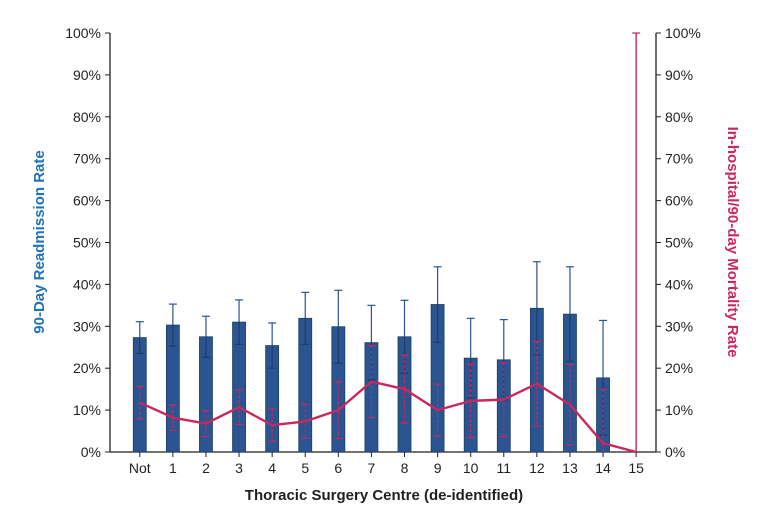  Describe the element at coordinates (388, 417) in the screenshot. I see `mortality-line` at that location.